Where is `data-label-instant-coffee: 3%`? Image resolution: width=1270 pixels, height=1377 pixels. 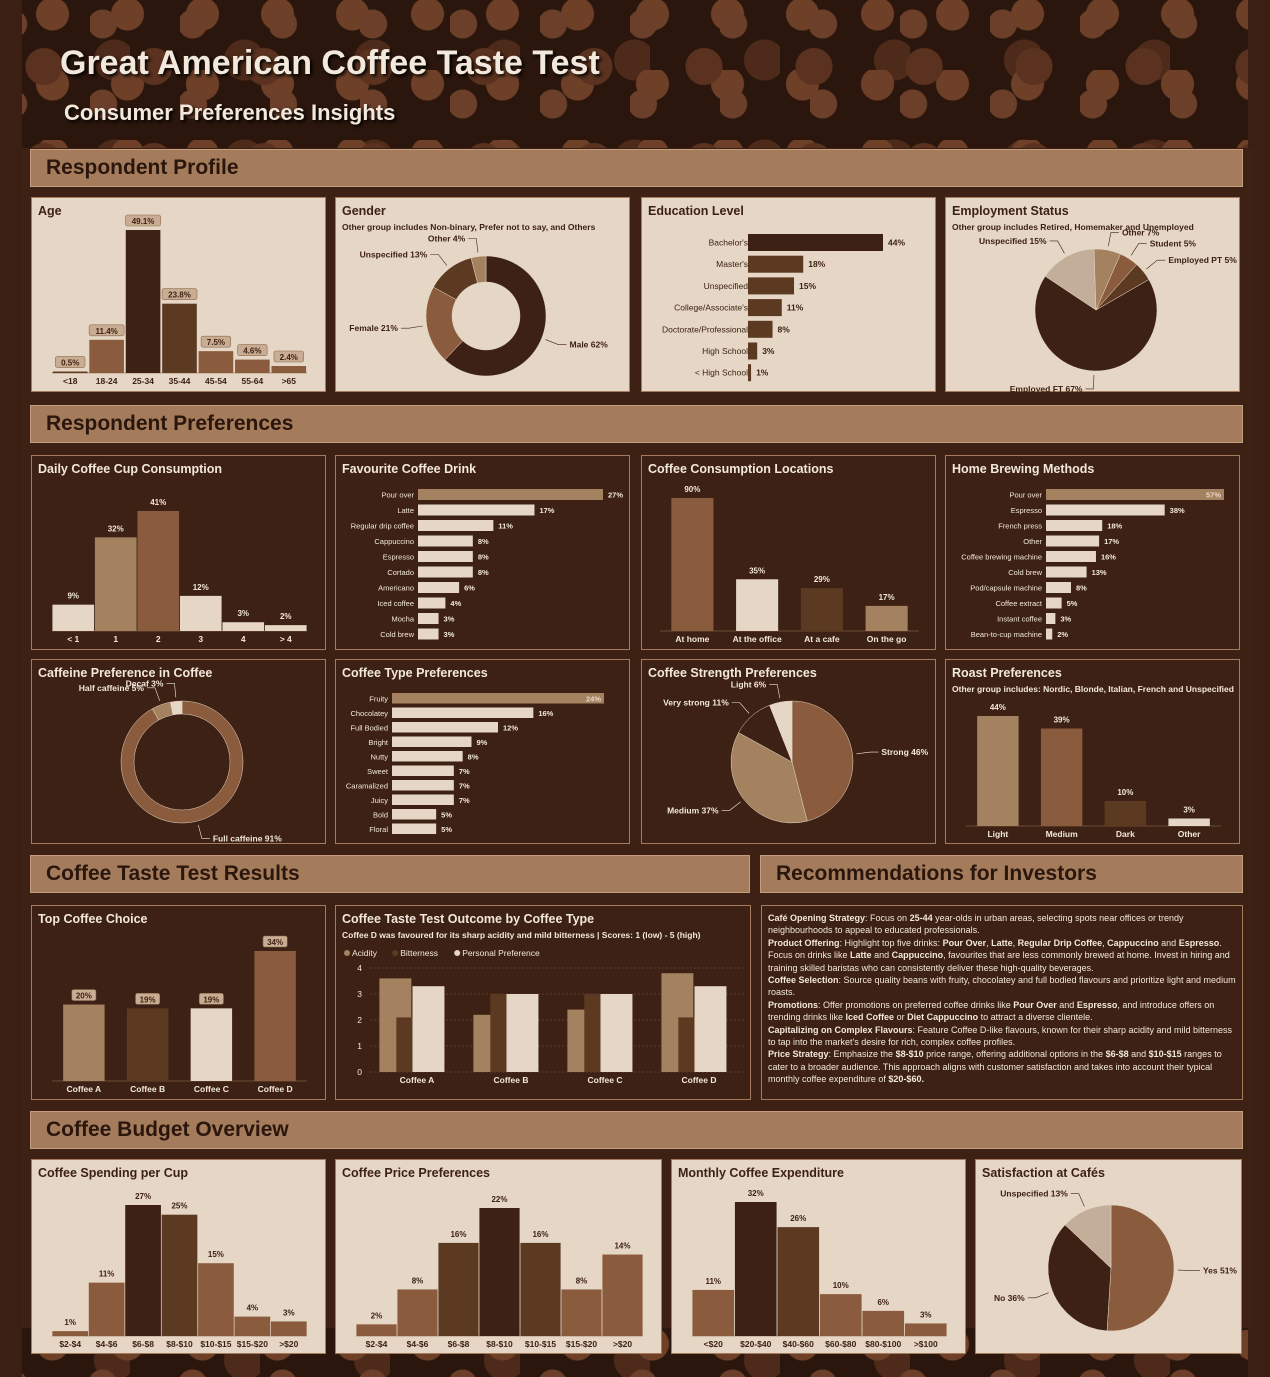
data-label-instant-coffee: 3% is located at coordinates (1065, 619).